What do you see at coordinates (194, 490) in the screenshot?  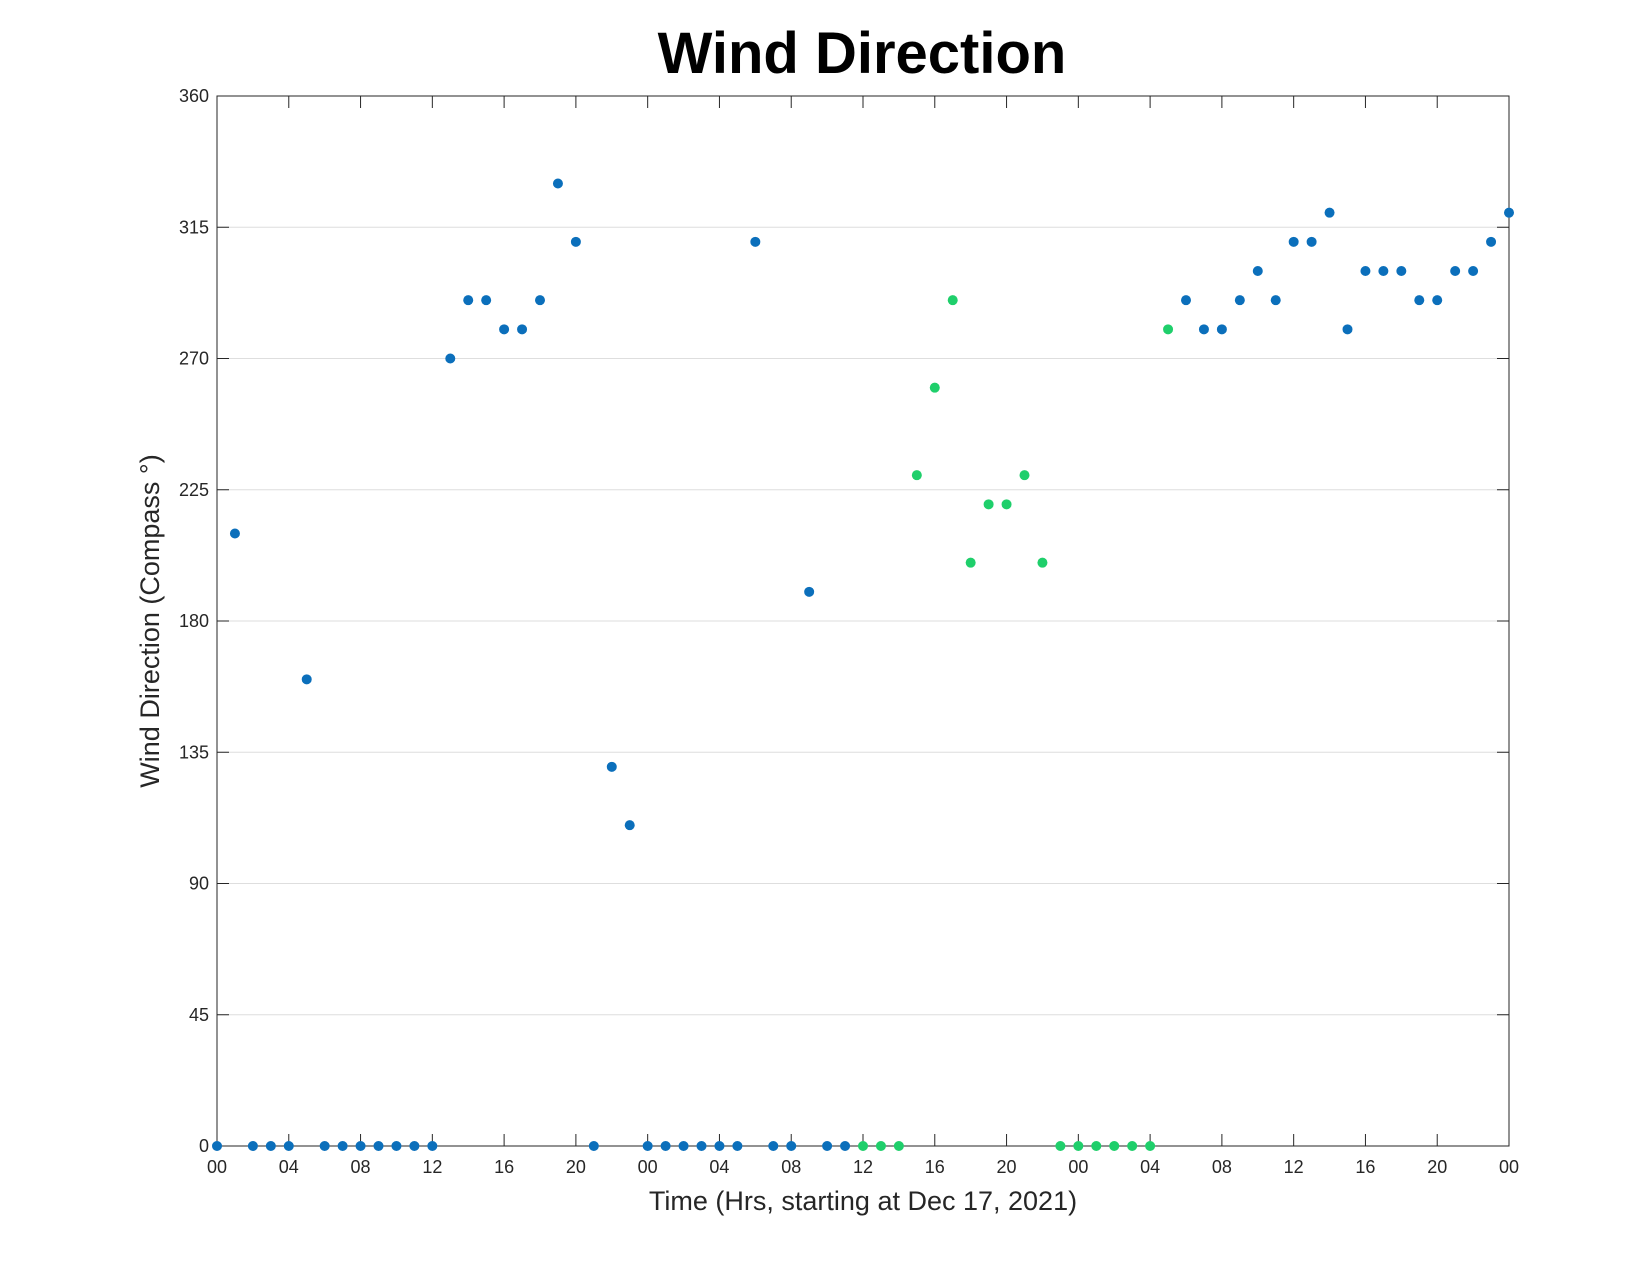 I see `y-tick-label: 225` at bounding box center [194, 490].